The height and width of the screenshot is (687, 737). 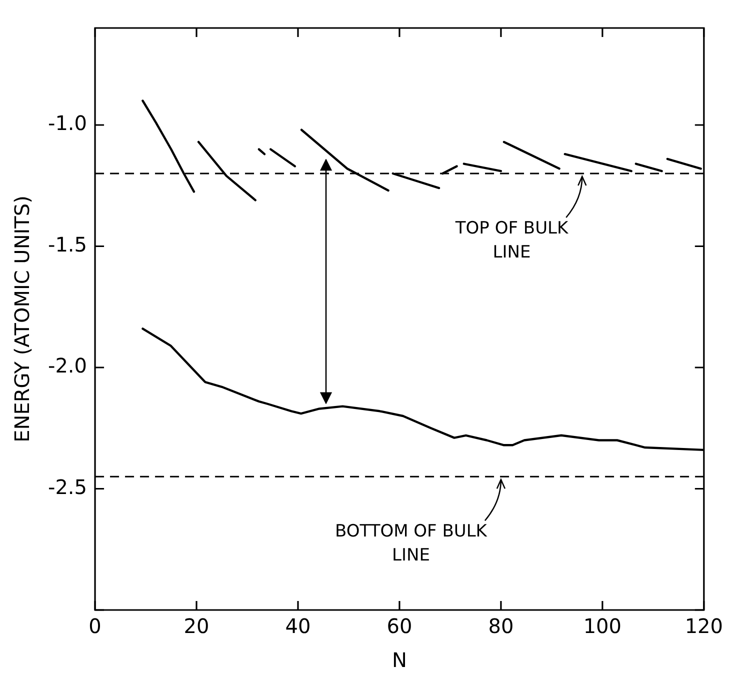 I want to click on x-tick-label: 60, so click(x=399, y=626).